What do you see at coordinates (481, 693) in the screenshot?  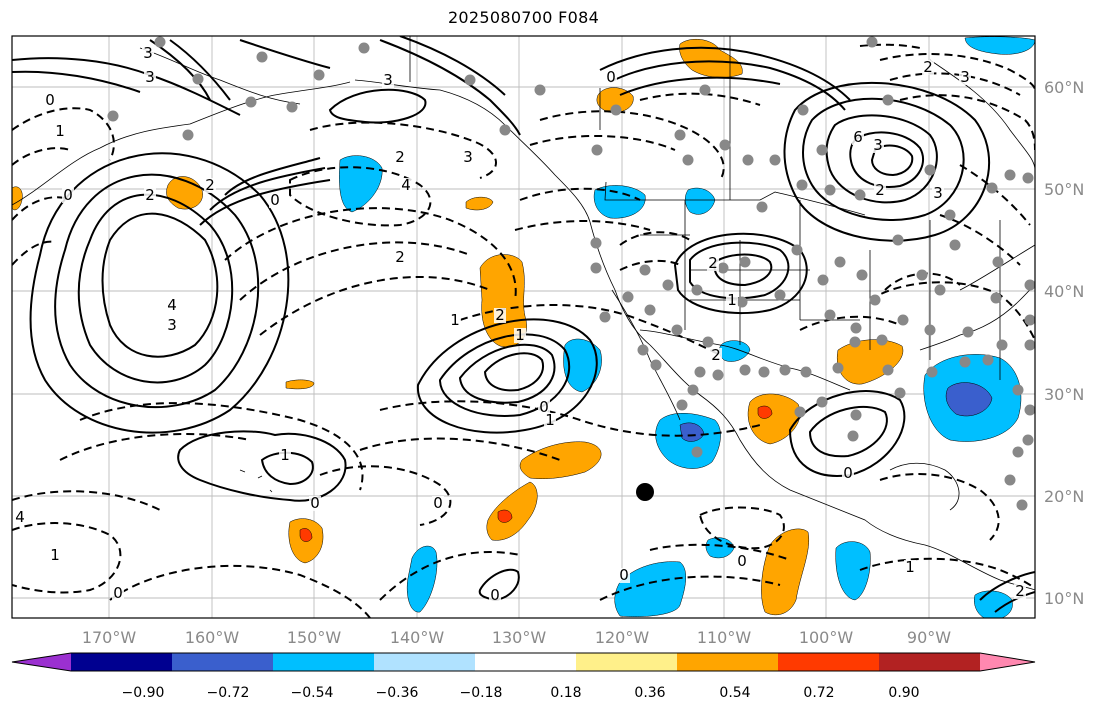 I see `colorbar-tick-label: −0.18` at bounding box center [481, 693].